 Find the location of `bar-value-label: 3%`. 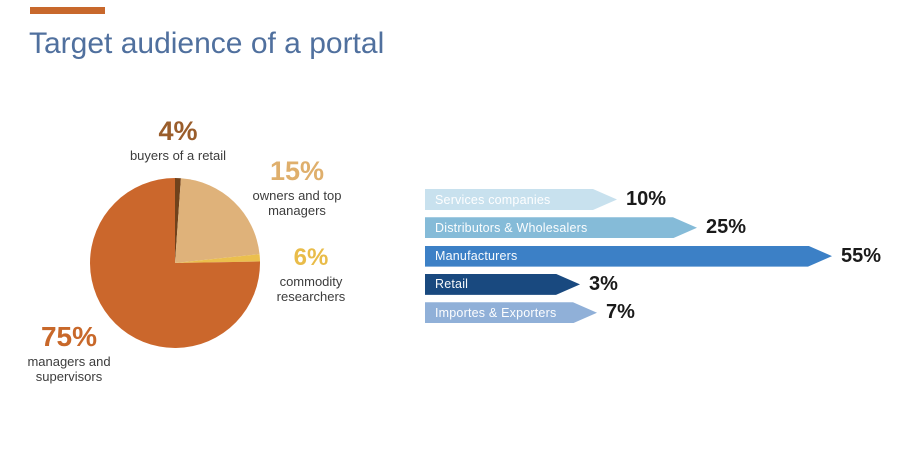

bar-value-label: 3% is located at coordinates (603, 283).